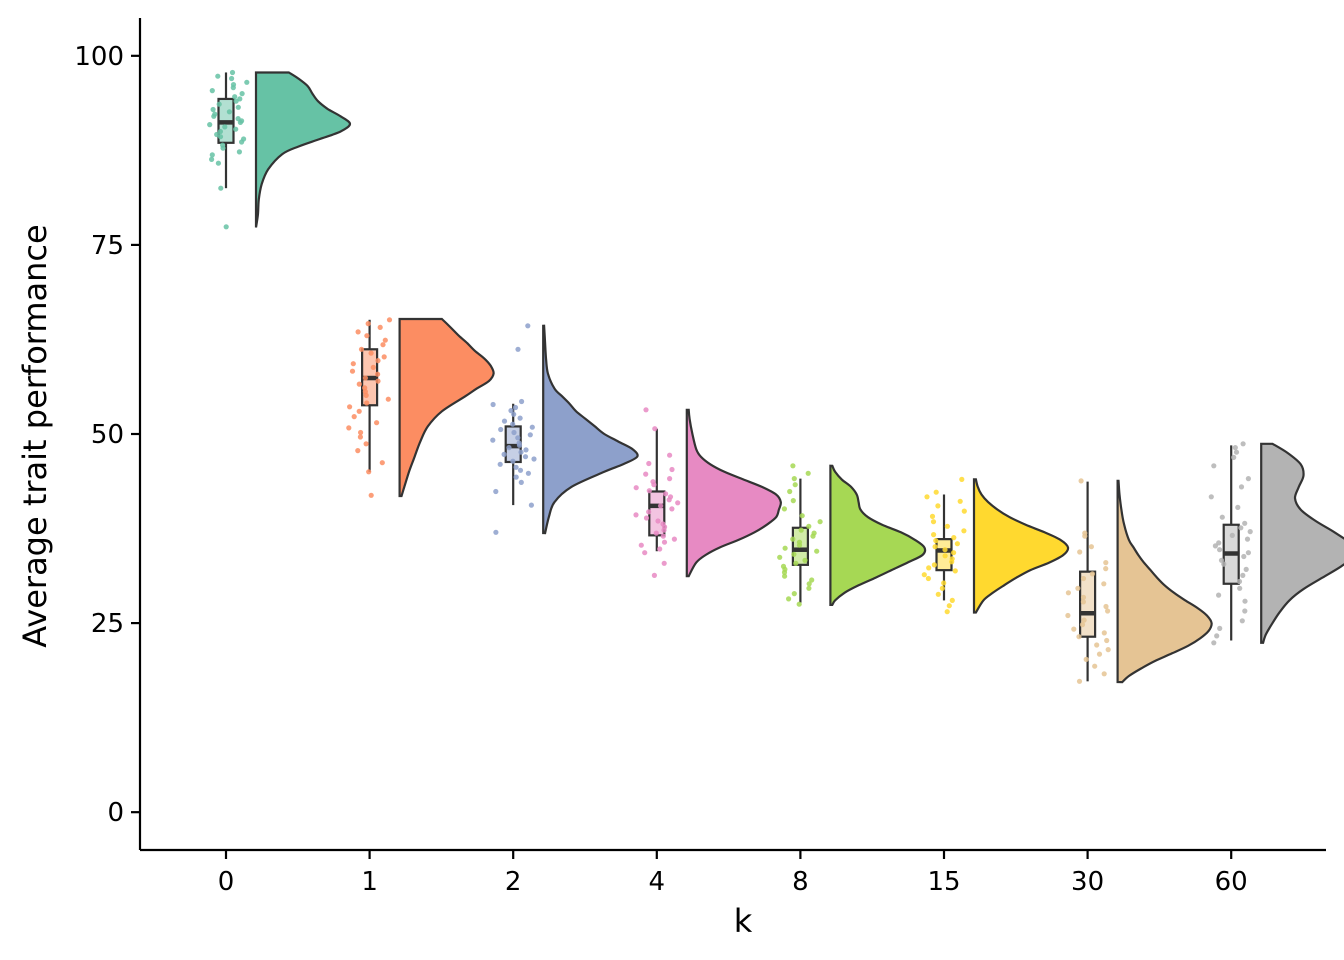  I want to click on y-tick-label: 0, so click(115, 813).